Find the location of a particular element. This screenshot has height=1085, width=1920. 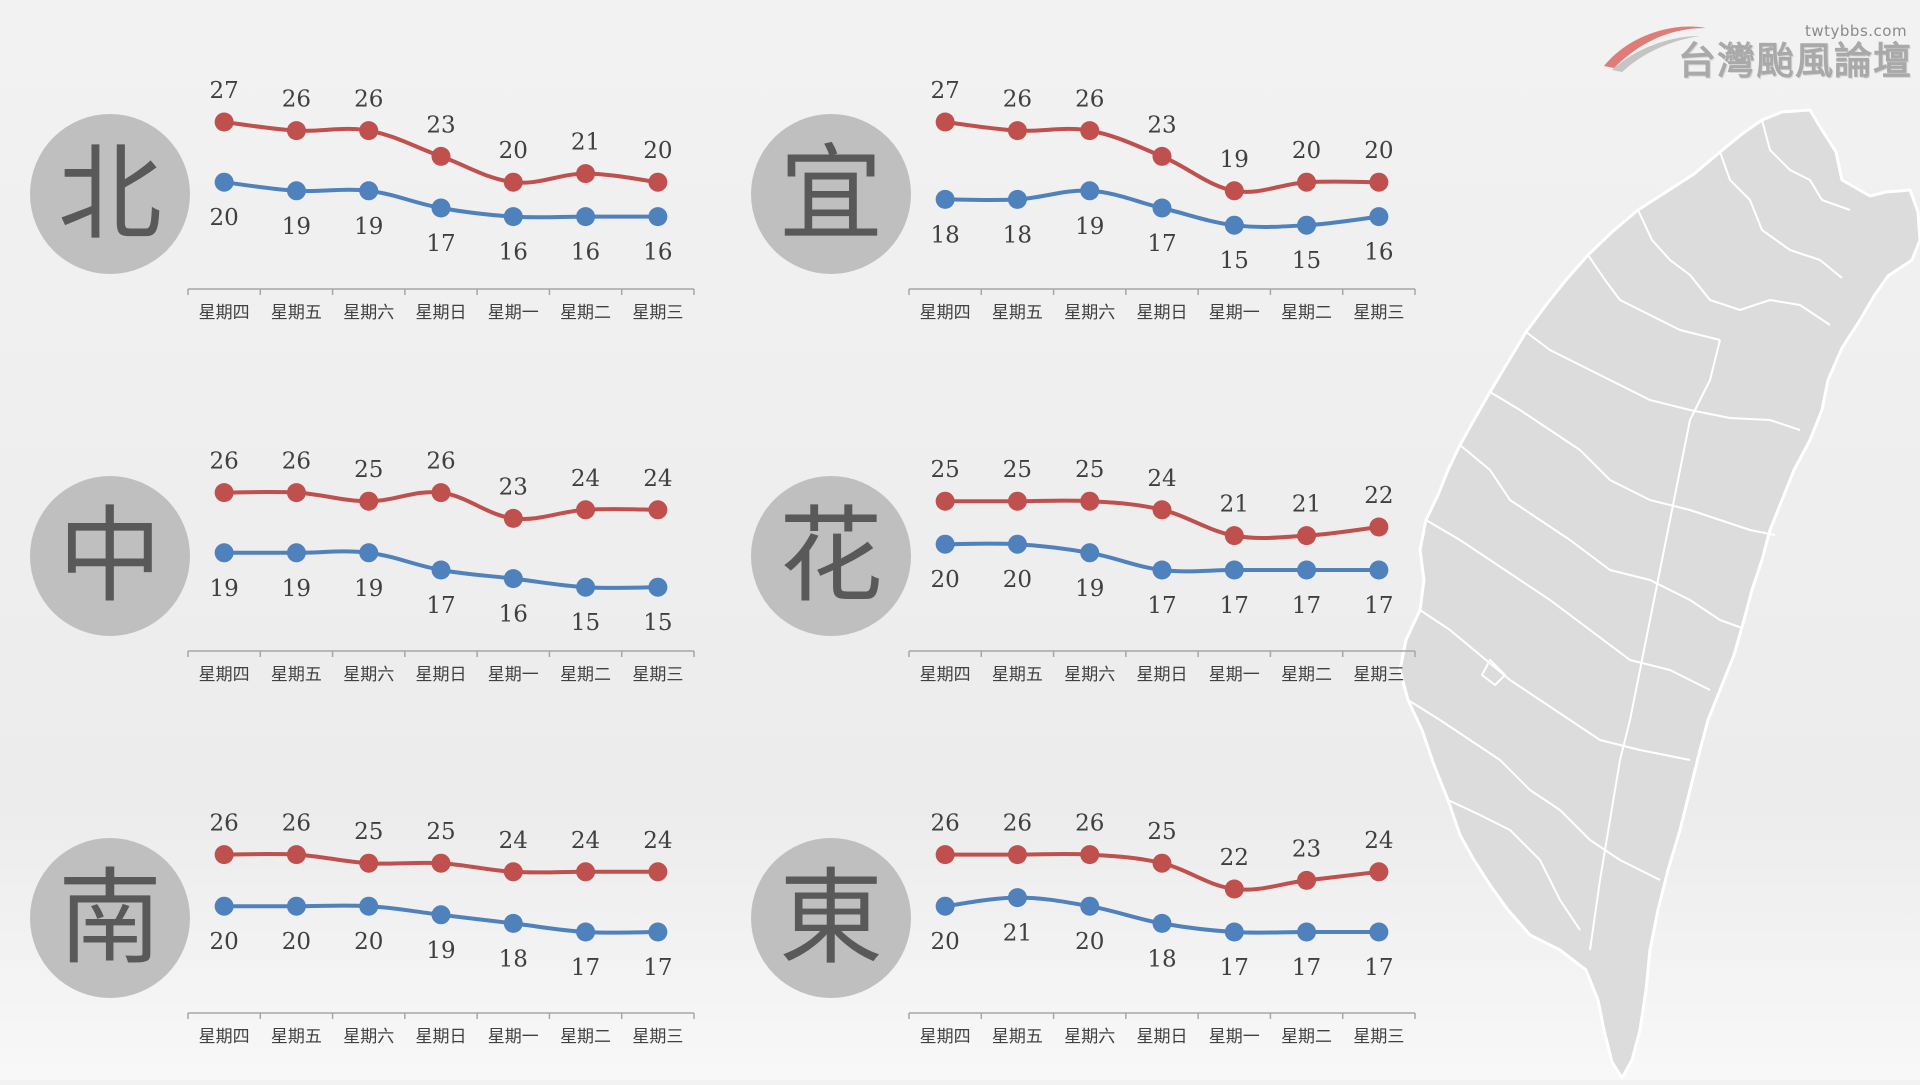

low-temp-label: 21 is located at coordinates (1017, 934).